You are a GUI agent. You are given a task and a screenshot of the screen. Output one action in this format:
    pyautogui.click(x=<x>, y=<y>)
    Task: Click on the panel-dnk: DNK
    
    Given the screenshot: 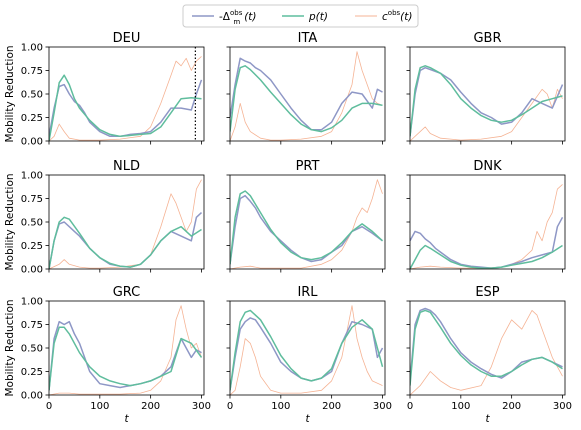 What is the action you would take?
    pyautogui.click(x=486, y=216)
    